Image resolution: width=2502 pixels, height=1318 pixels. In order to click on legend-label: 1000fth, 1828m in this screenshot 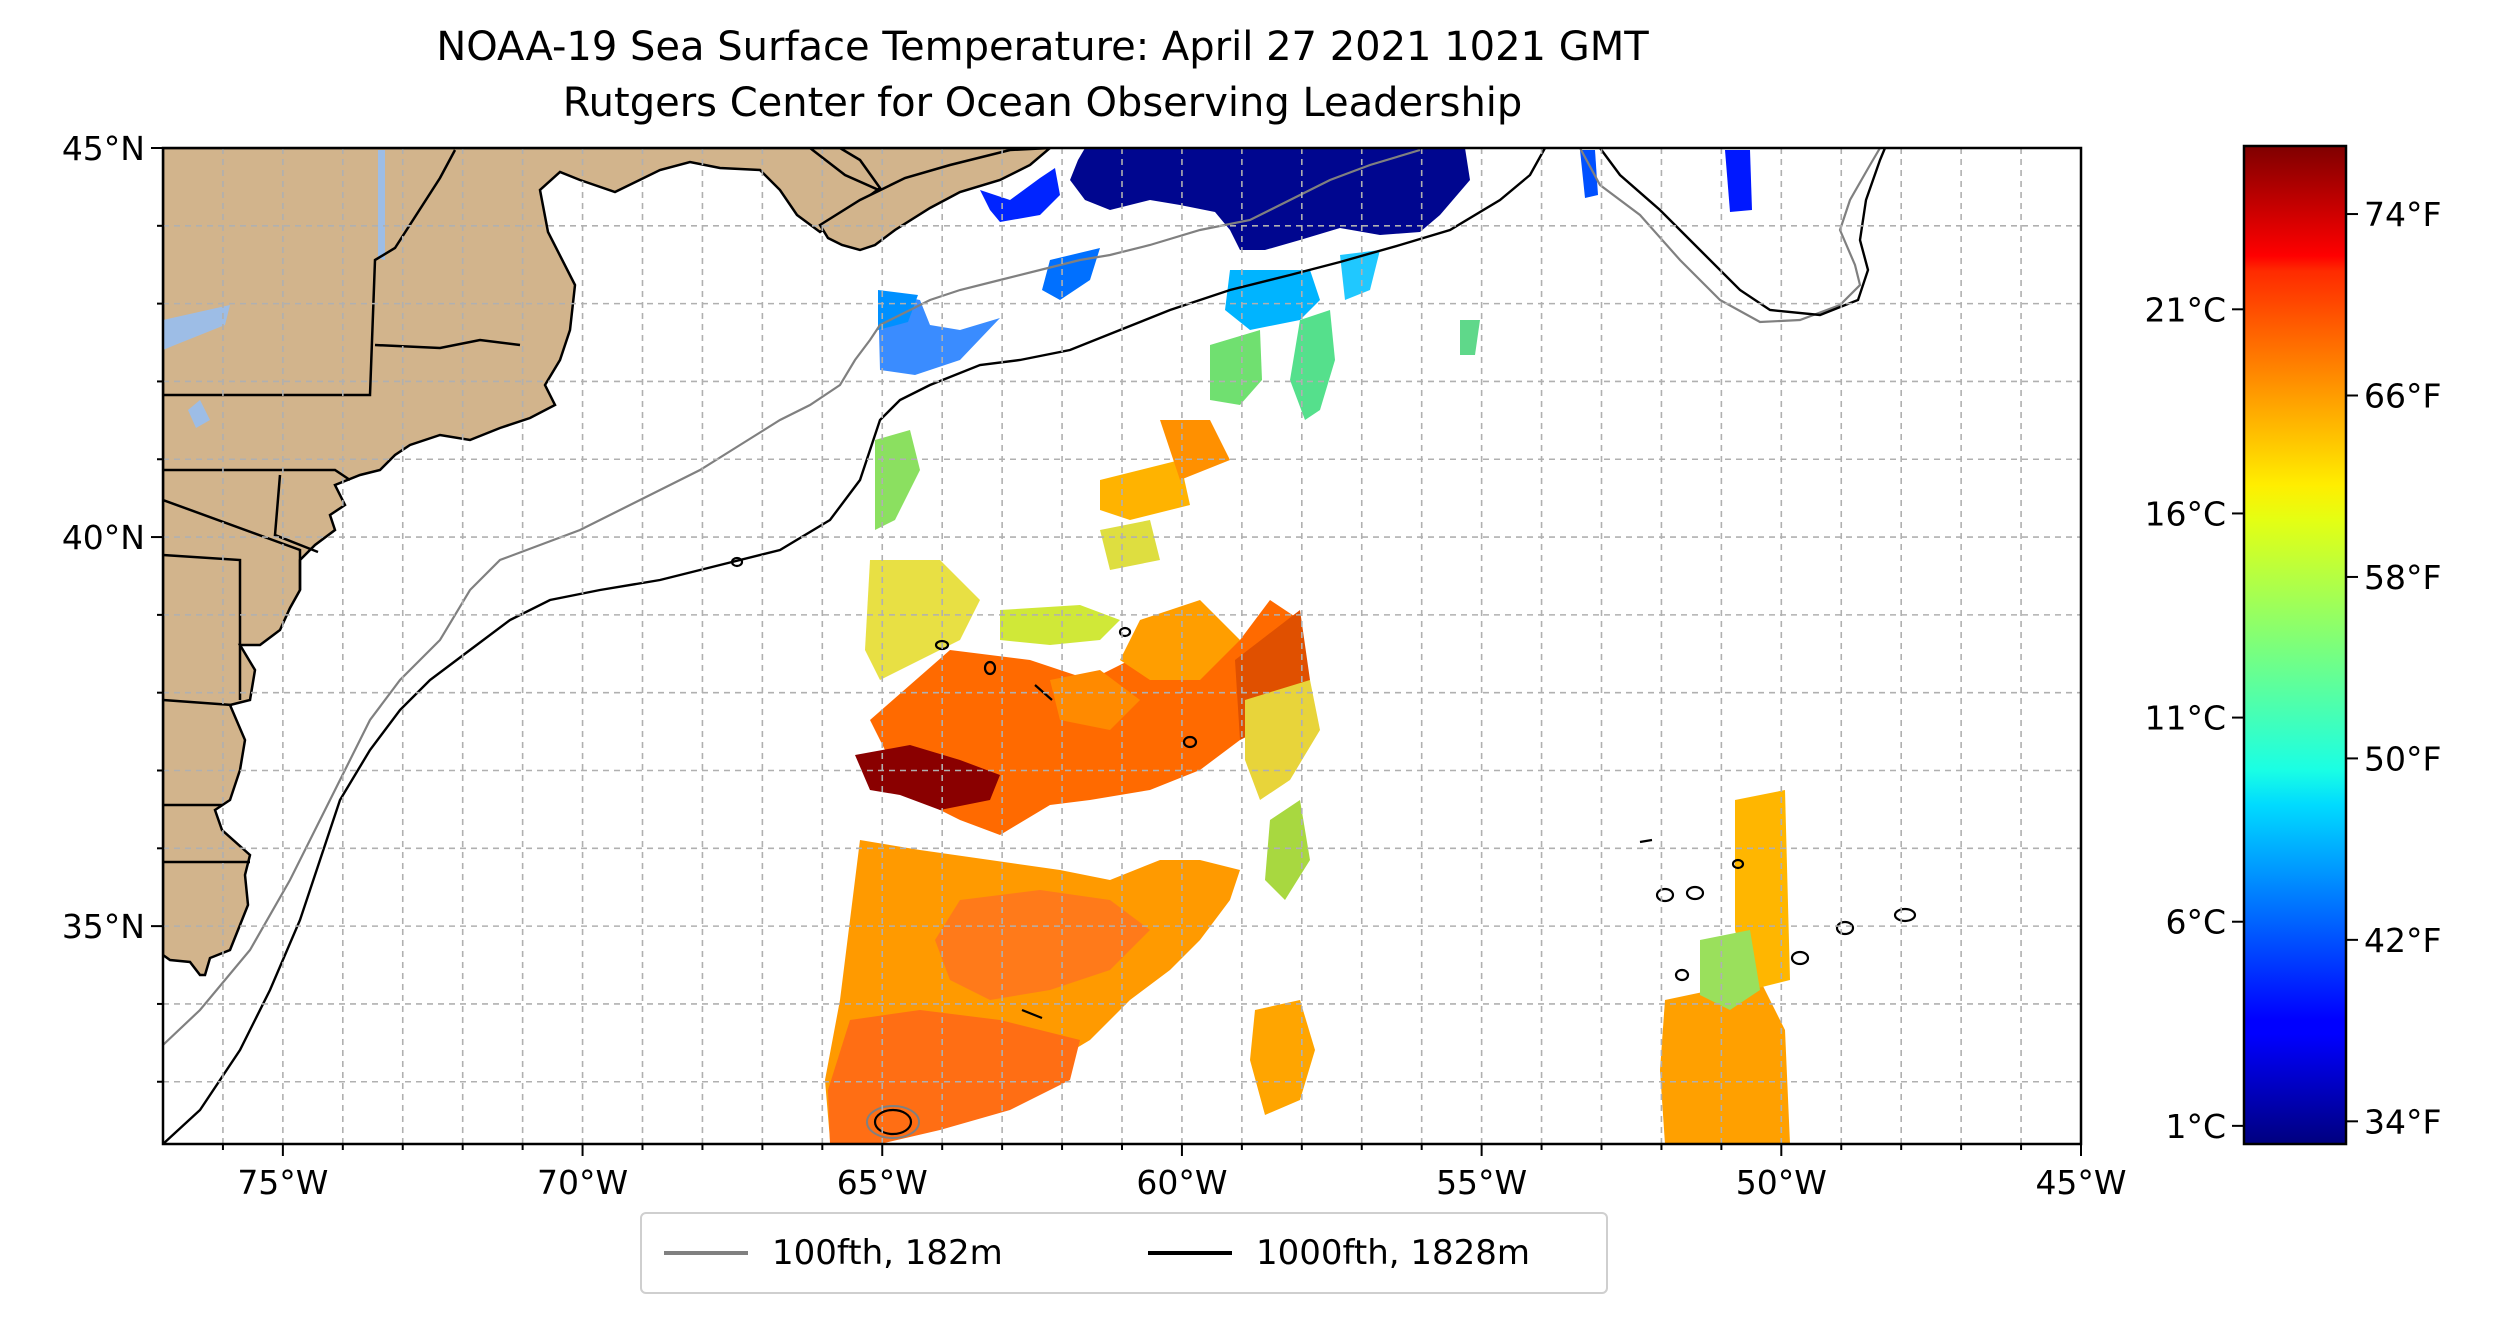, I will do `click(1393, 1253)`.